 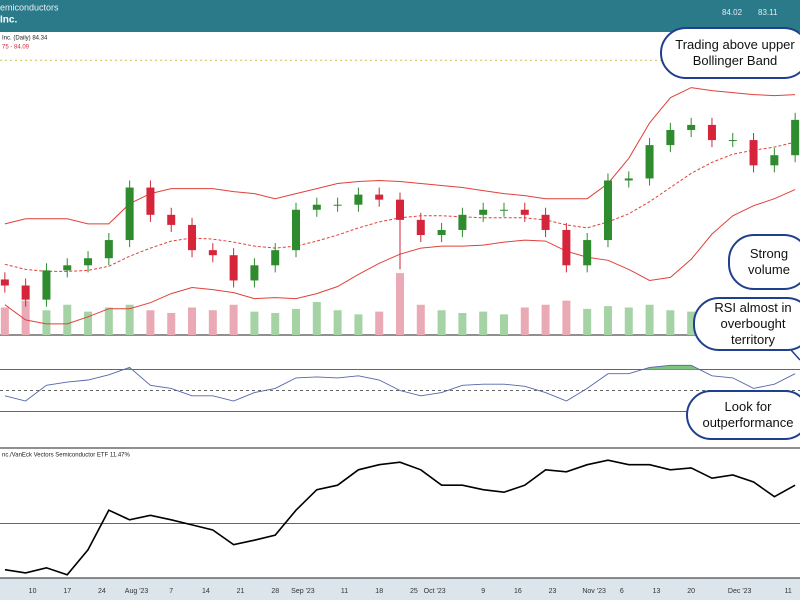 I want to click on header-name: Inc., so click(x=8, y=20).